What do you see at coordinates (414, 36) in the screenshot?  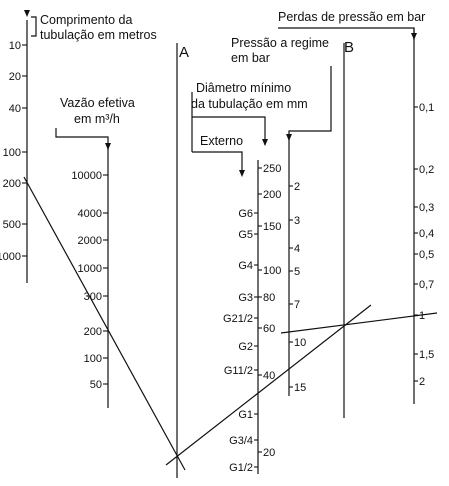 I see `perdas-arrow` at bounding box center [414, 36].